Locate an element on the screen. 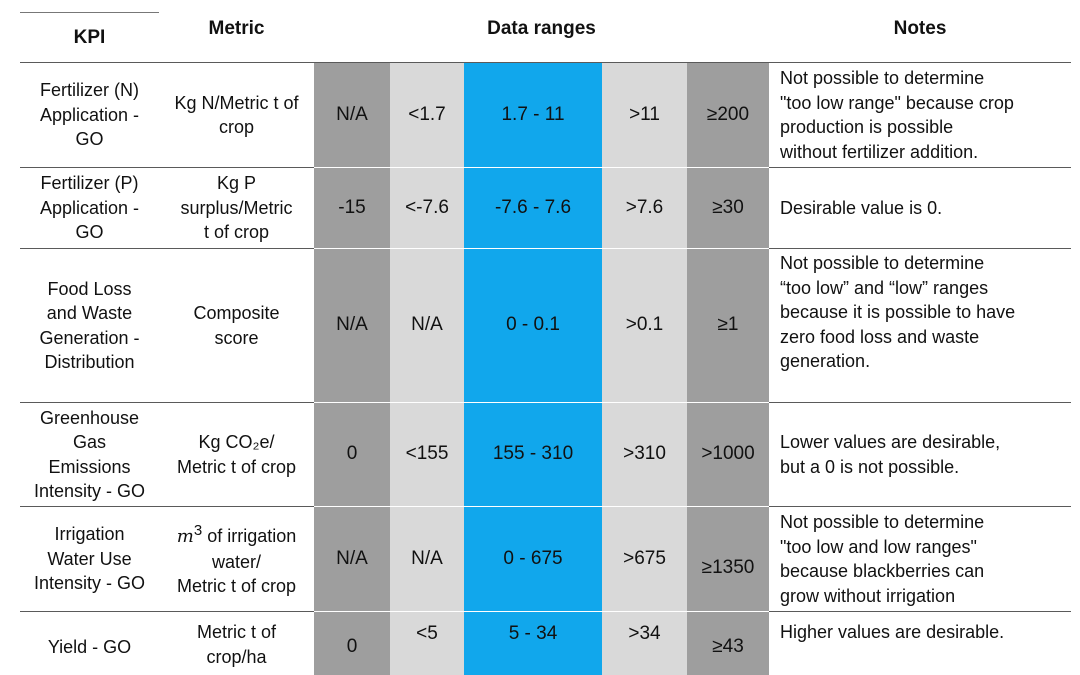  range-low: <155 is located at coordinates (427, 454).